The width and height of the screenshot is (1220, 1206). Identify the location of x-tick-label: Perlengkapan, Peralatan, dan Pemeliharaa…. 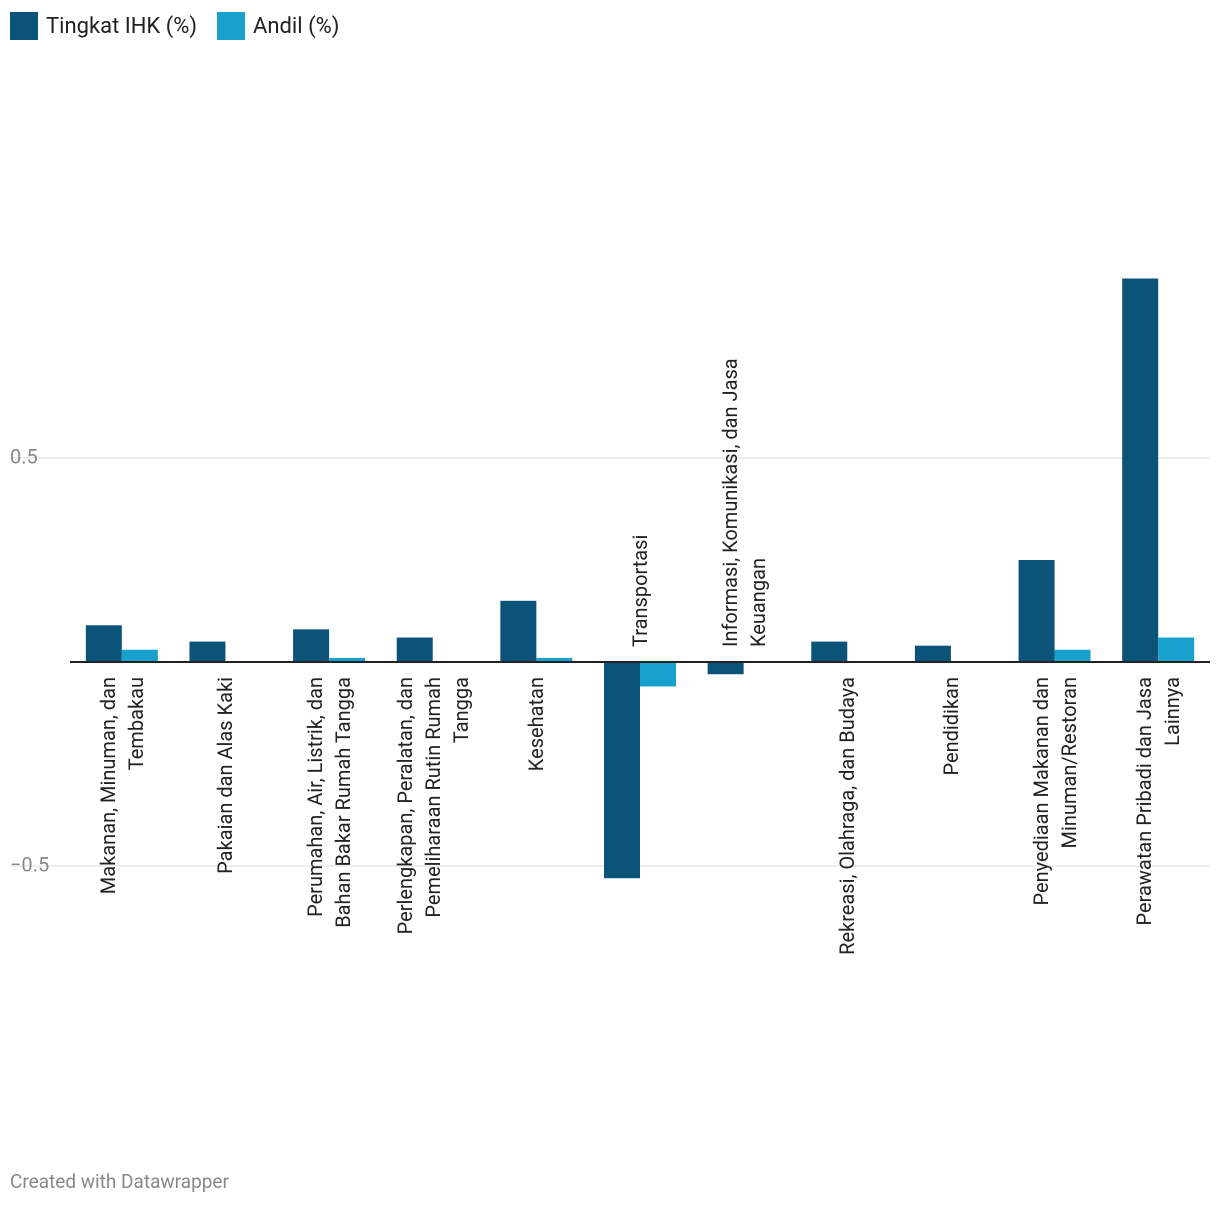
(432, 806).